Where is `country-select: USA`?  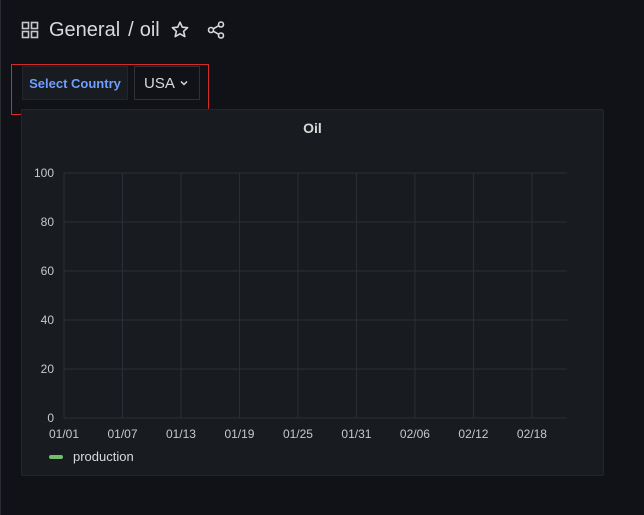
country-select: USA is located at coordinates (167, 83).